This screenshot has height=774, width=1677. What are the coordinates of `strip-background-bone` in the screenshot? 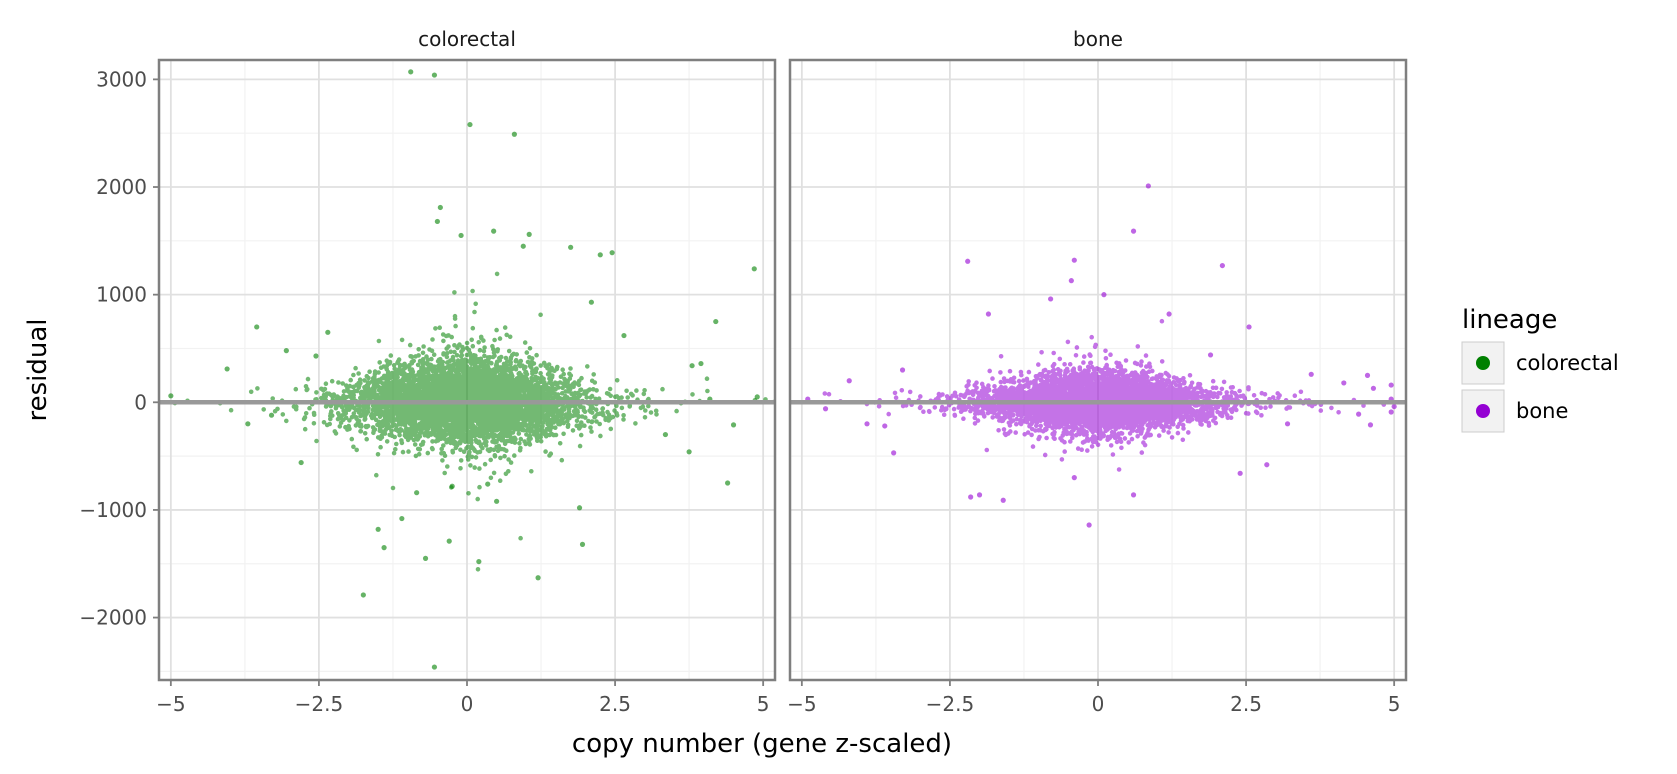 It's located at (1098, 39).